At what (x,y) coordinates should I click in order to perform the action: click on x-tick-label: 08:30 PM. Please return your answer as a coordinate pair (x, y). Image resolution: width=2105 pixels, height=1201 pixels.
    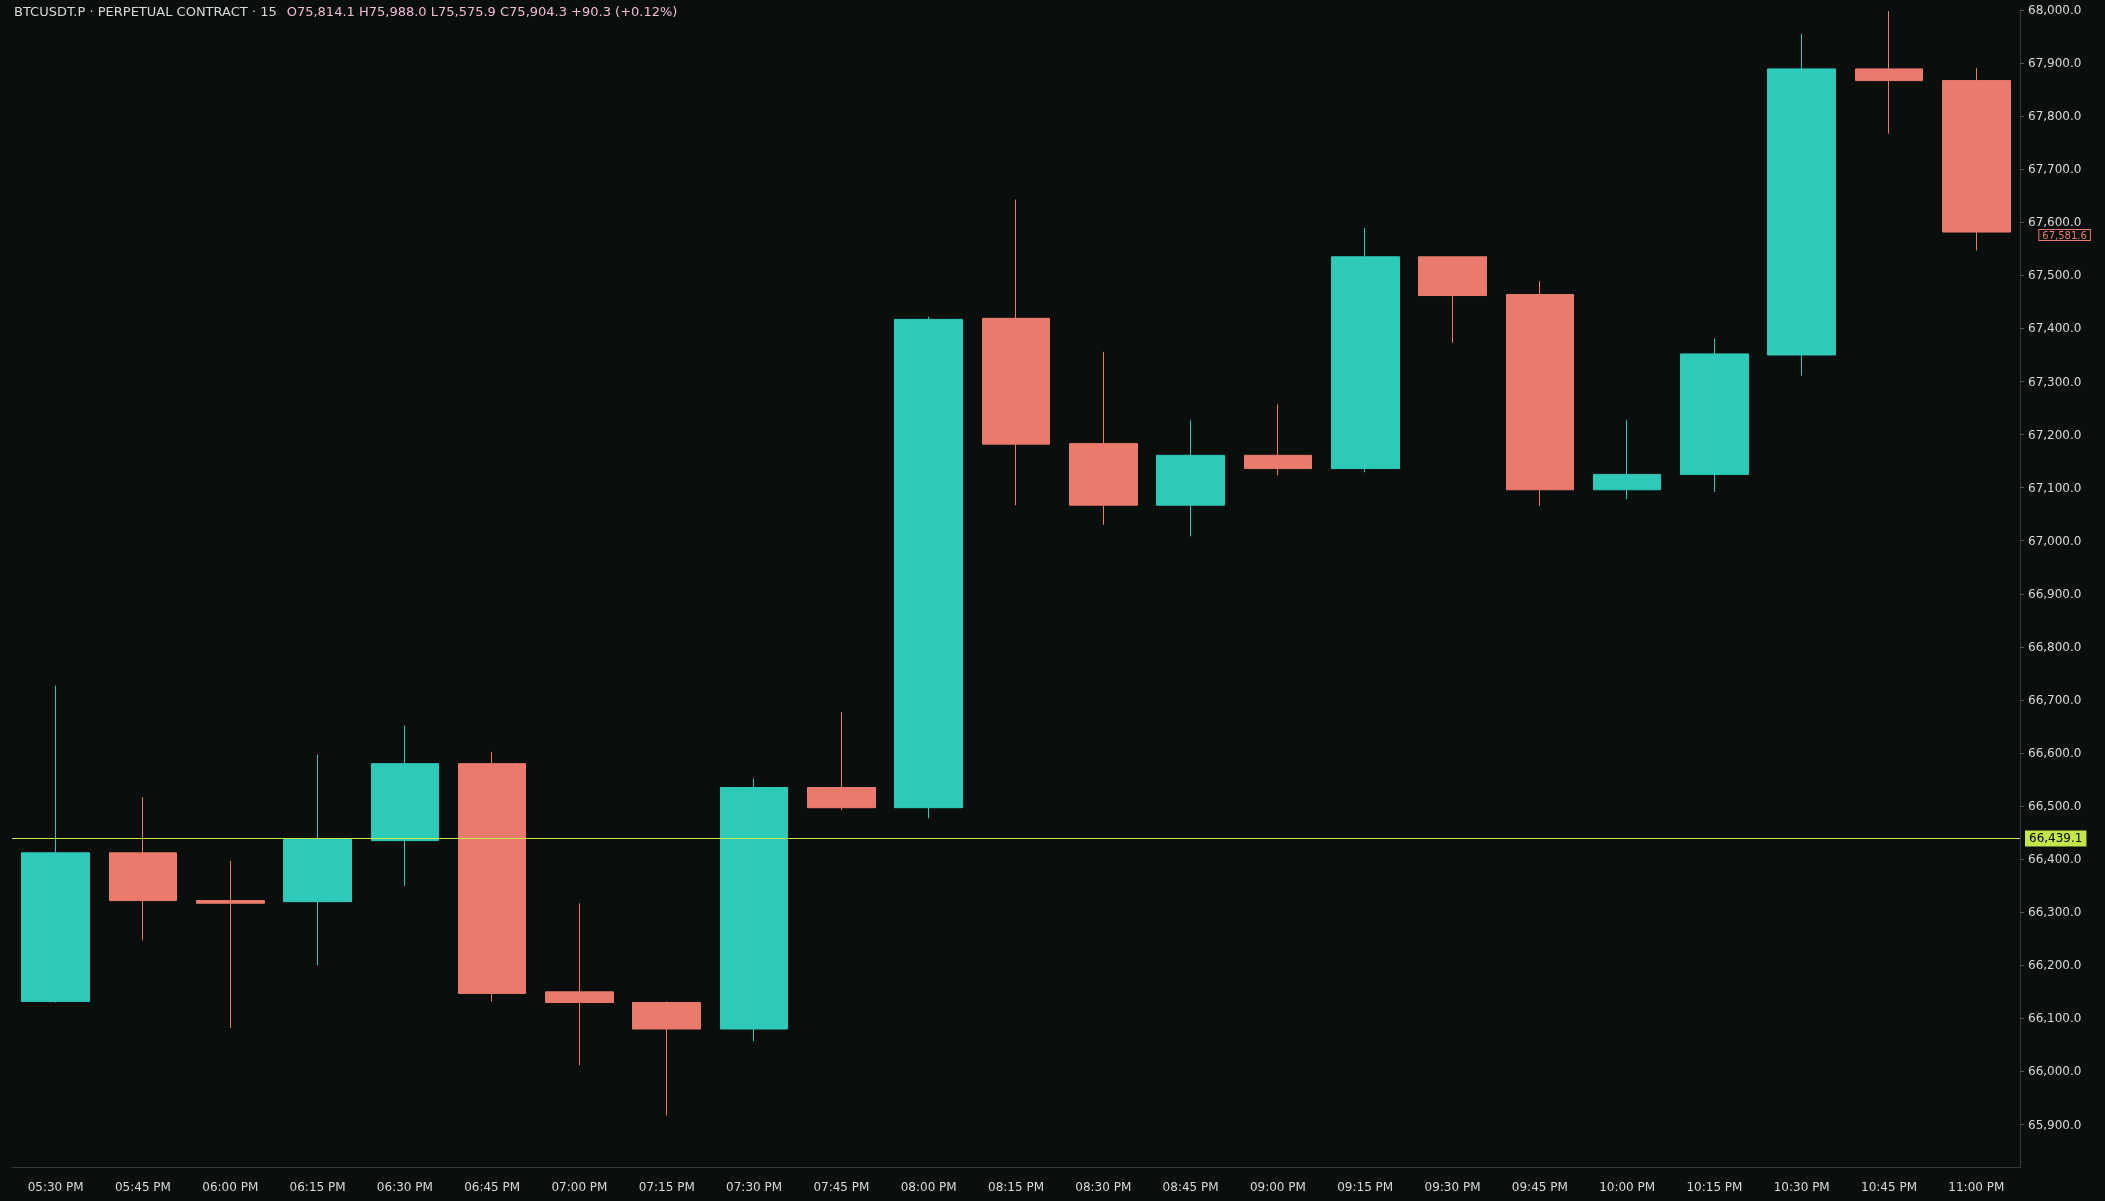
    Looking at the image, I should click on (1103, 1187).